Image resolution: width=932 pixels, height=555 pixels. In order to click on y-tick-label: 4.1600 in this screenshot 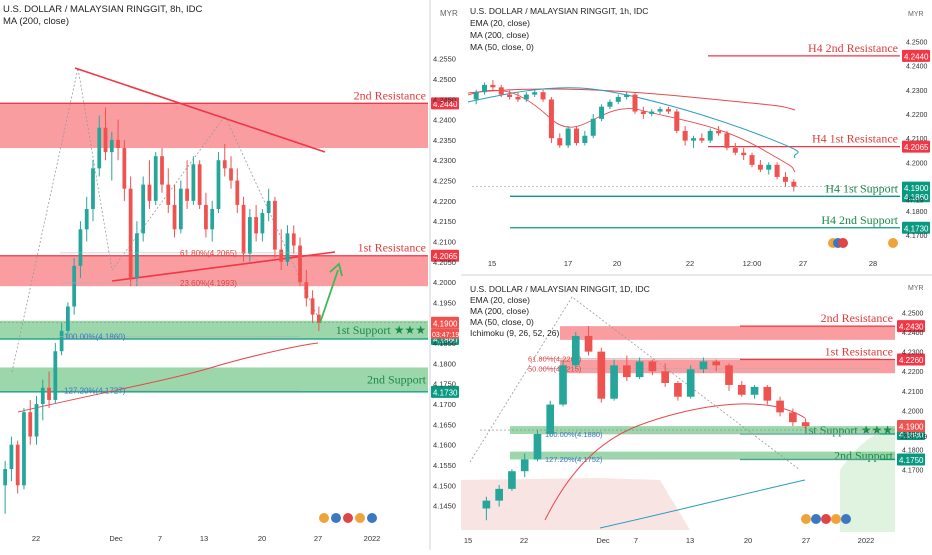, I will do `click(444, 445)`.